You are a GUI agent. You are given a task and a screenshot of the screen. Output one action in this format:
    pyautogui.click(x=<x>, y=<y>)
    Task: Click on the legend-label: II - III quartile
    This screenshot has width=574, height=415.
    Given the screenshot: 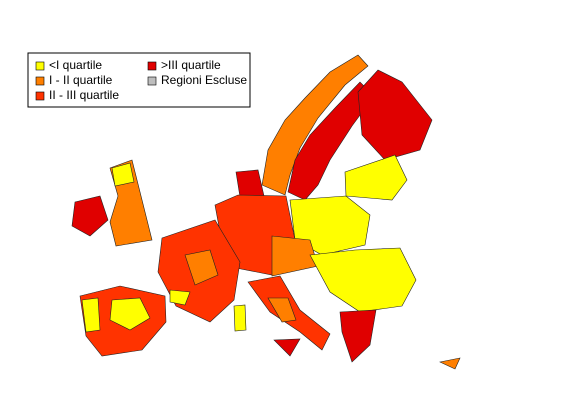 What is the action you would take?
    pyautogui.click(x=84, y=95)
    